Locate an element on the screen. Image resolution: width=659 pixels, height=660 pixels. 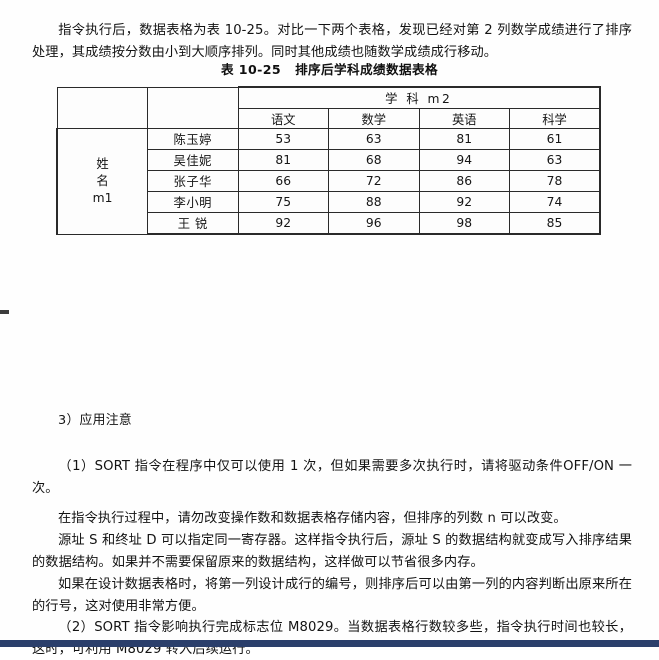
table-column-header-row: 语文 数学 英语 科学 is located at coordinates (329, 118).